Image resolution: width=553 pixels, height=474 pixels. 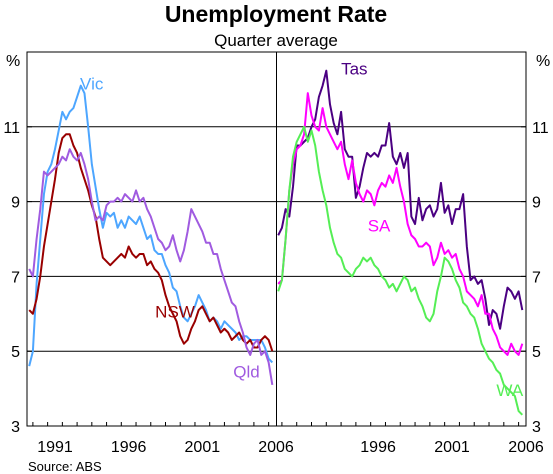 What do you see at coordinates (11, 128) in the screenshot?
I see `y-tick-label-left: 11` at bounding box center [11, 128].